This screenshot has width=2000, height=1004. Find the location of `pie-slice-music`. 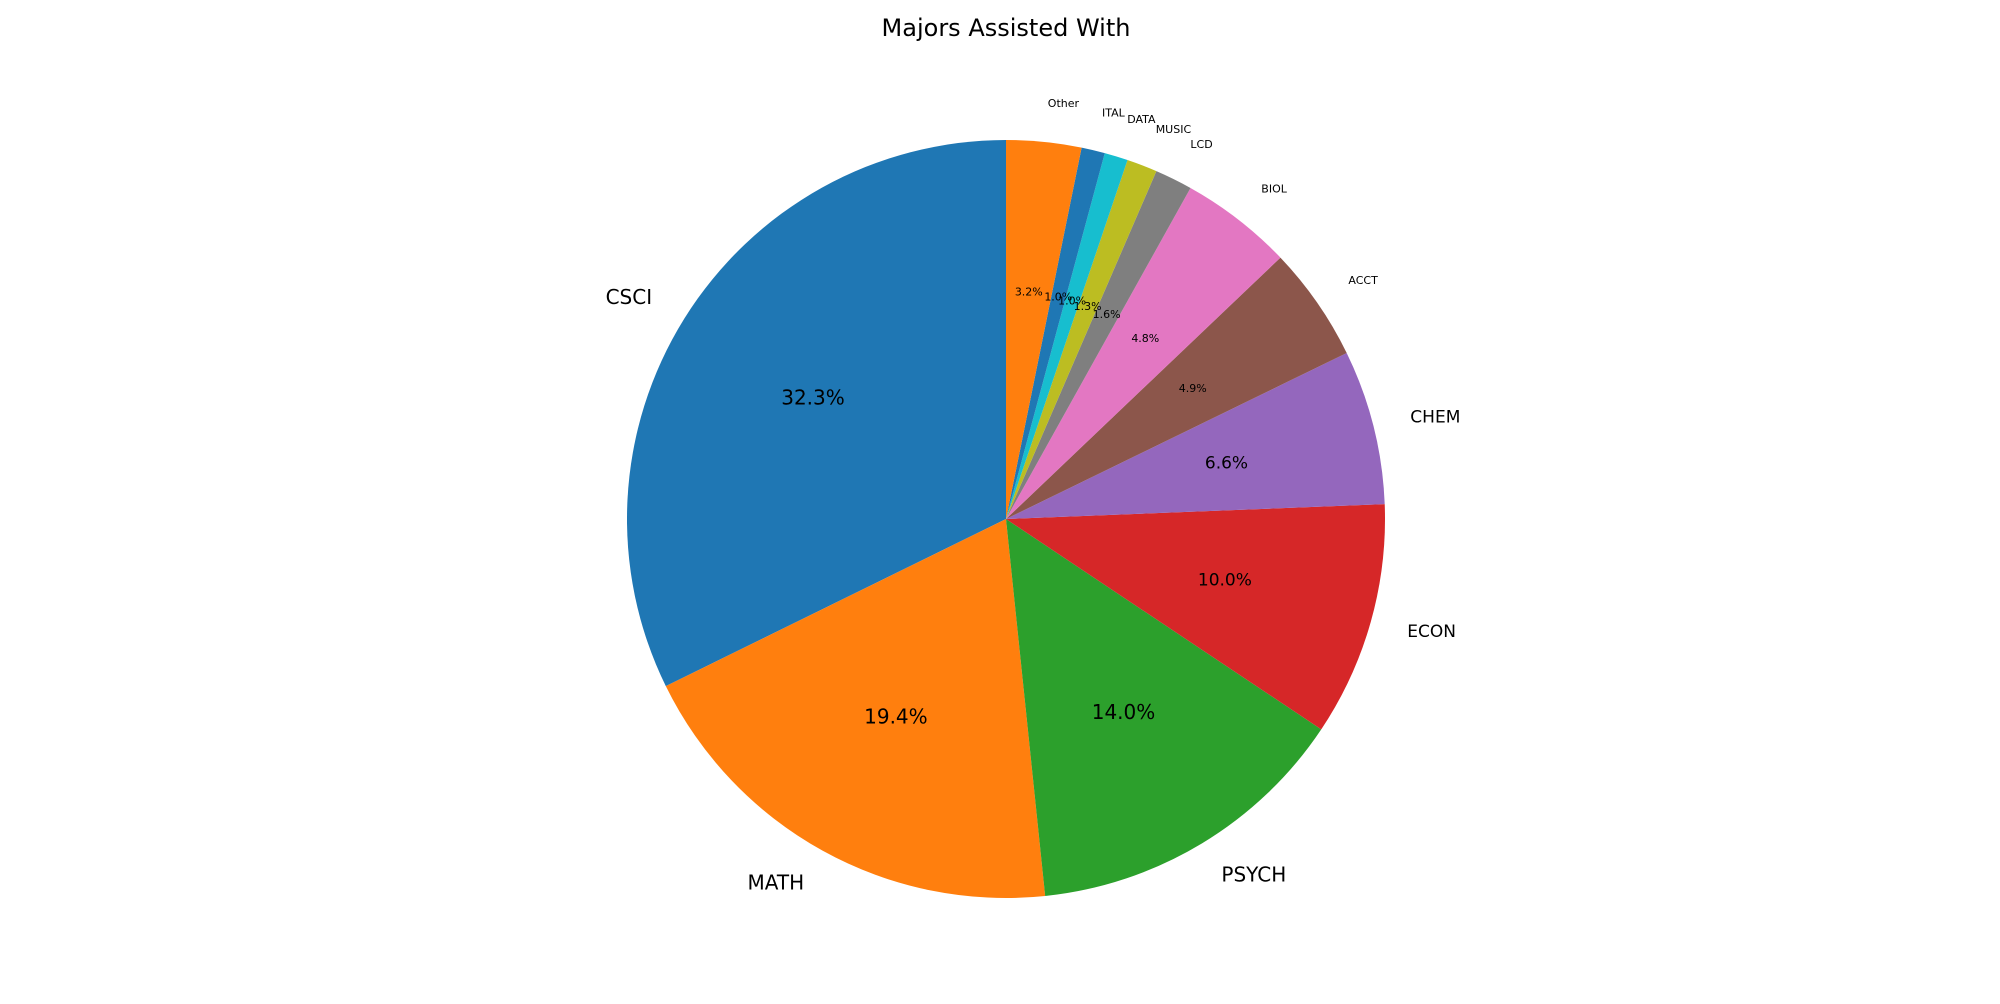

pie-slice-music is located at coordinates (1081, 339).